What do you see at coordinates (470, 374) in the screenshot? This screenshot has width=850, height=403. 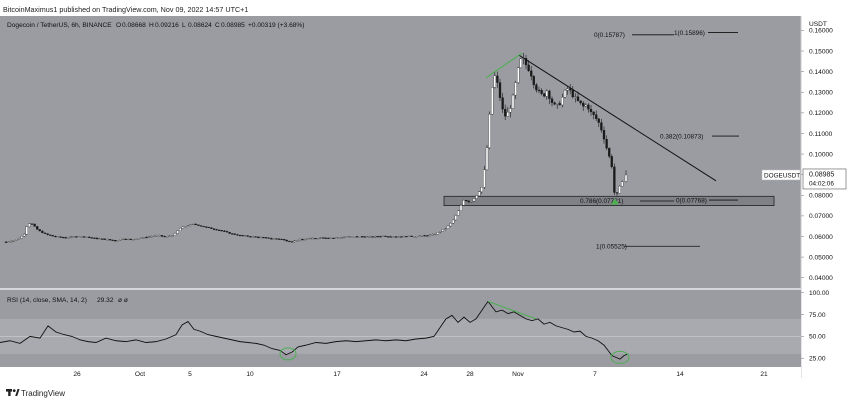 I see `time-tick-label: 28` at bounding box center [470, 374].